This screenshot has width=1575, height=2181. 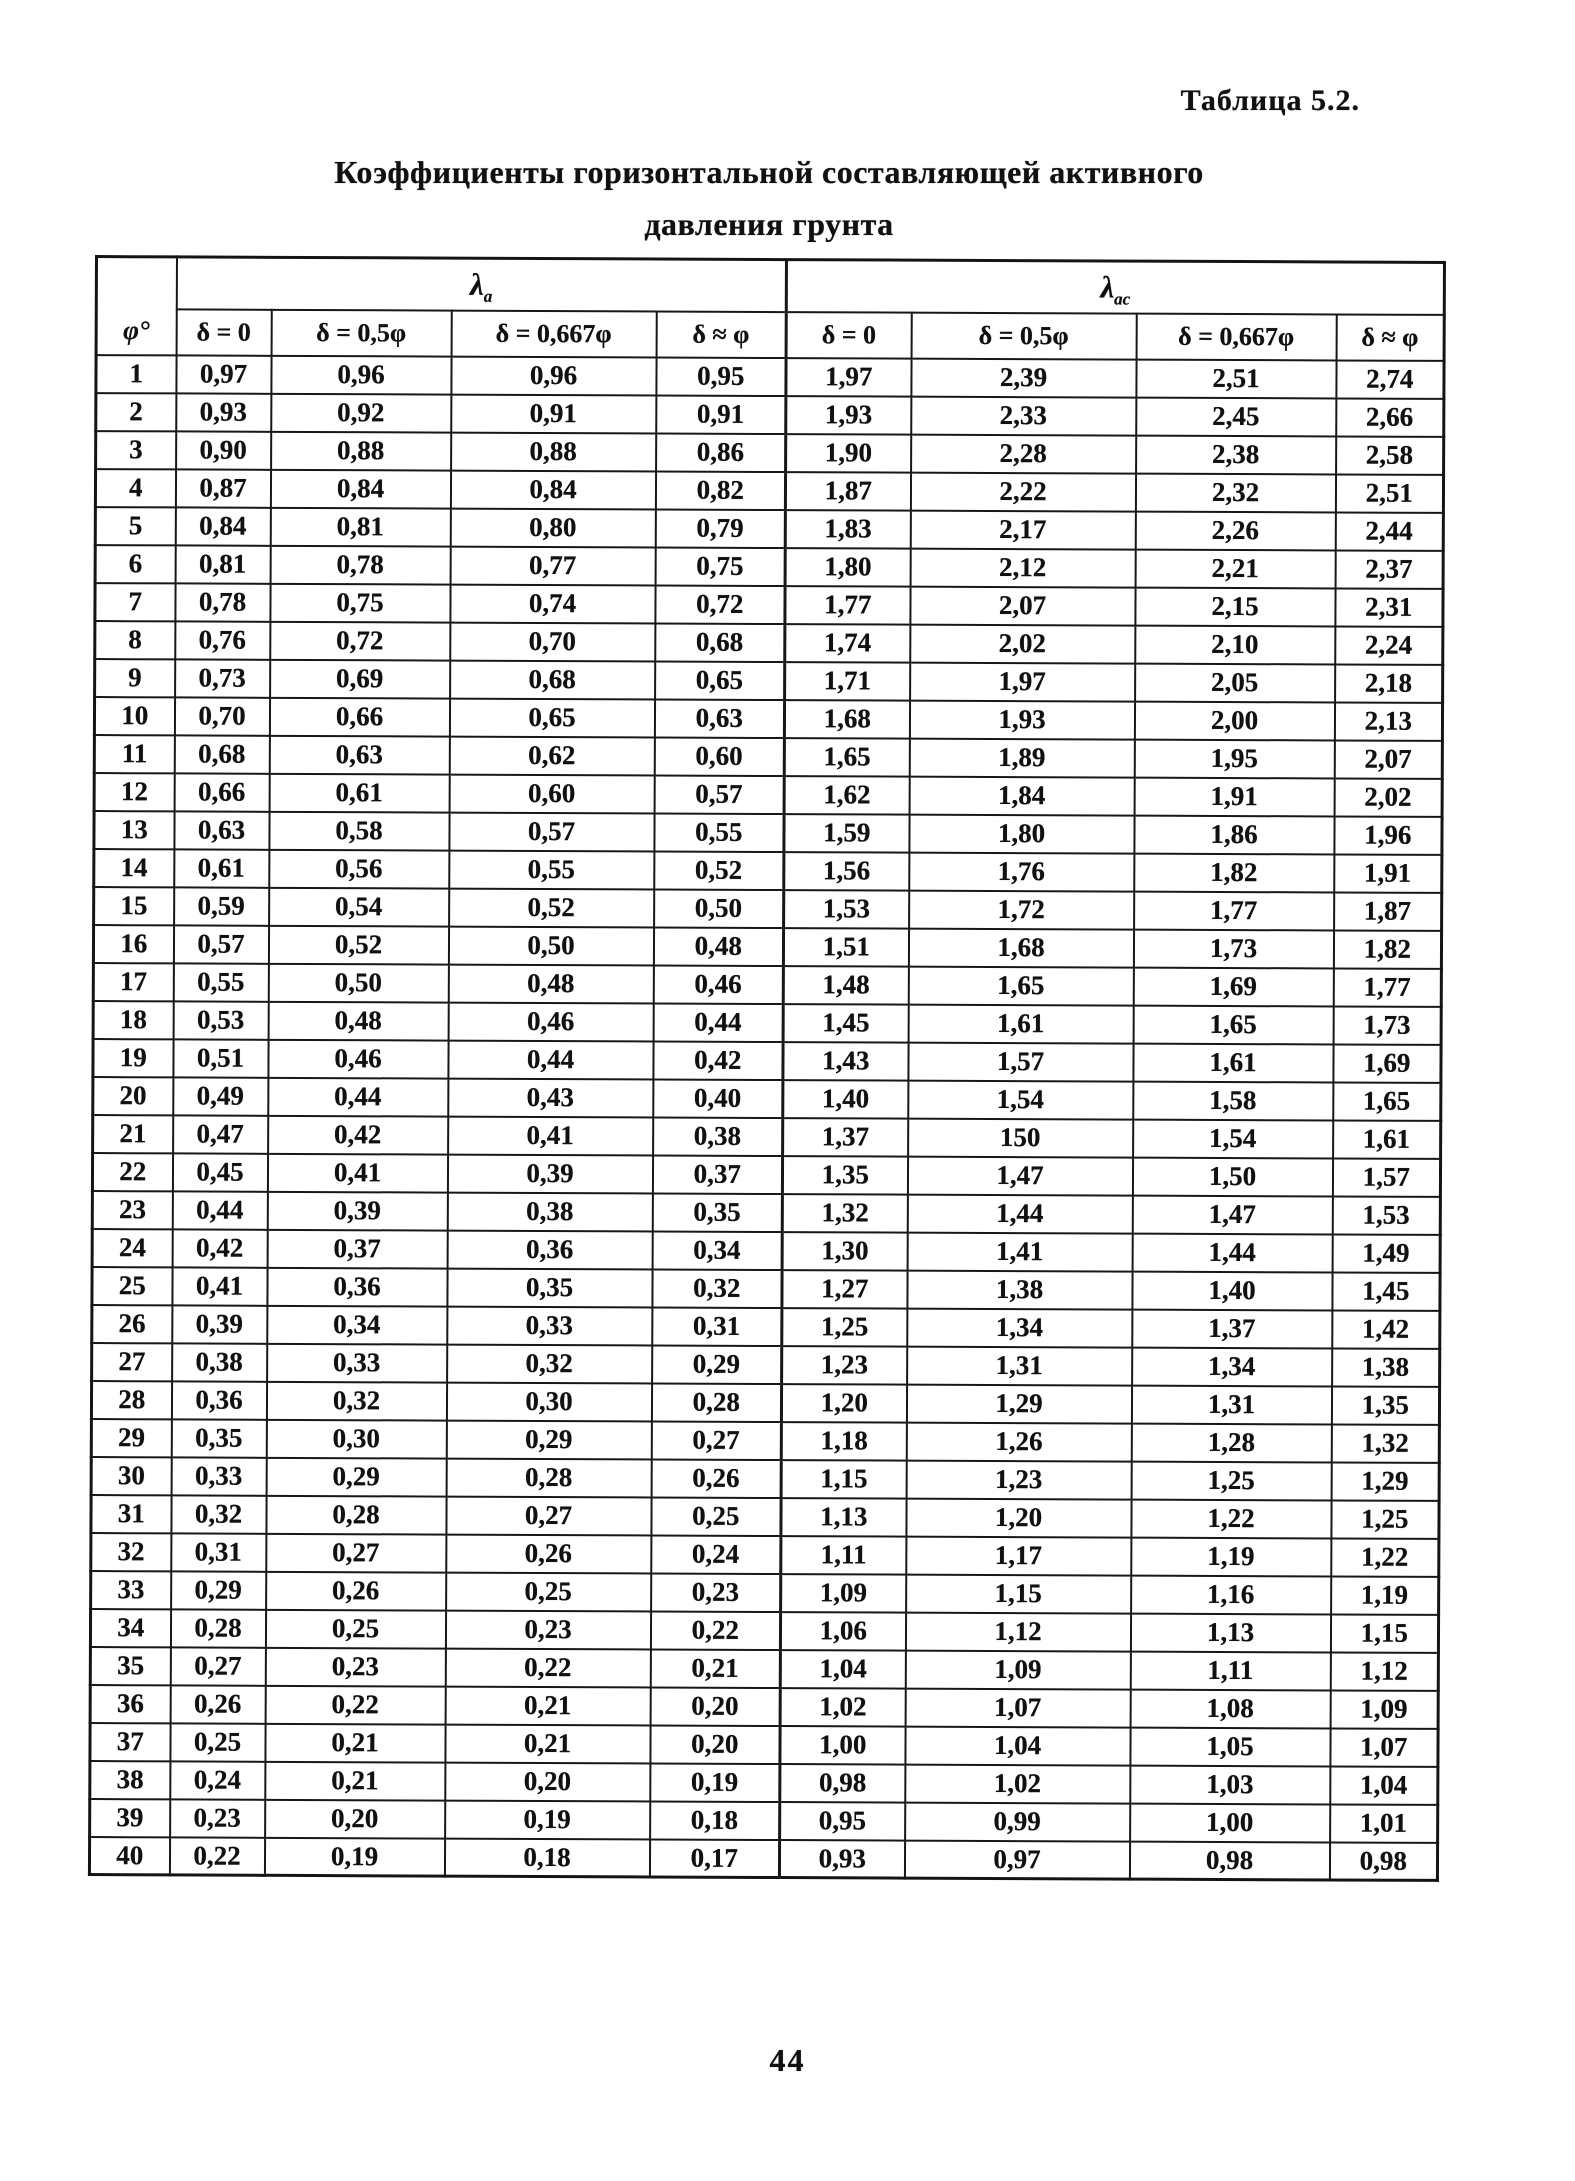 What do you see at coordinates (1231, 1518) in the screenshot?
I see `cell-value: 1,22` at bounding box center [1231, 1518].